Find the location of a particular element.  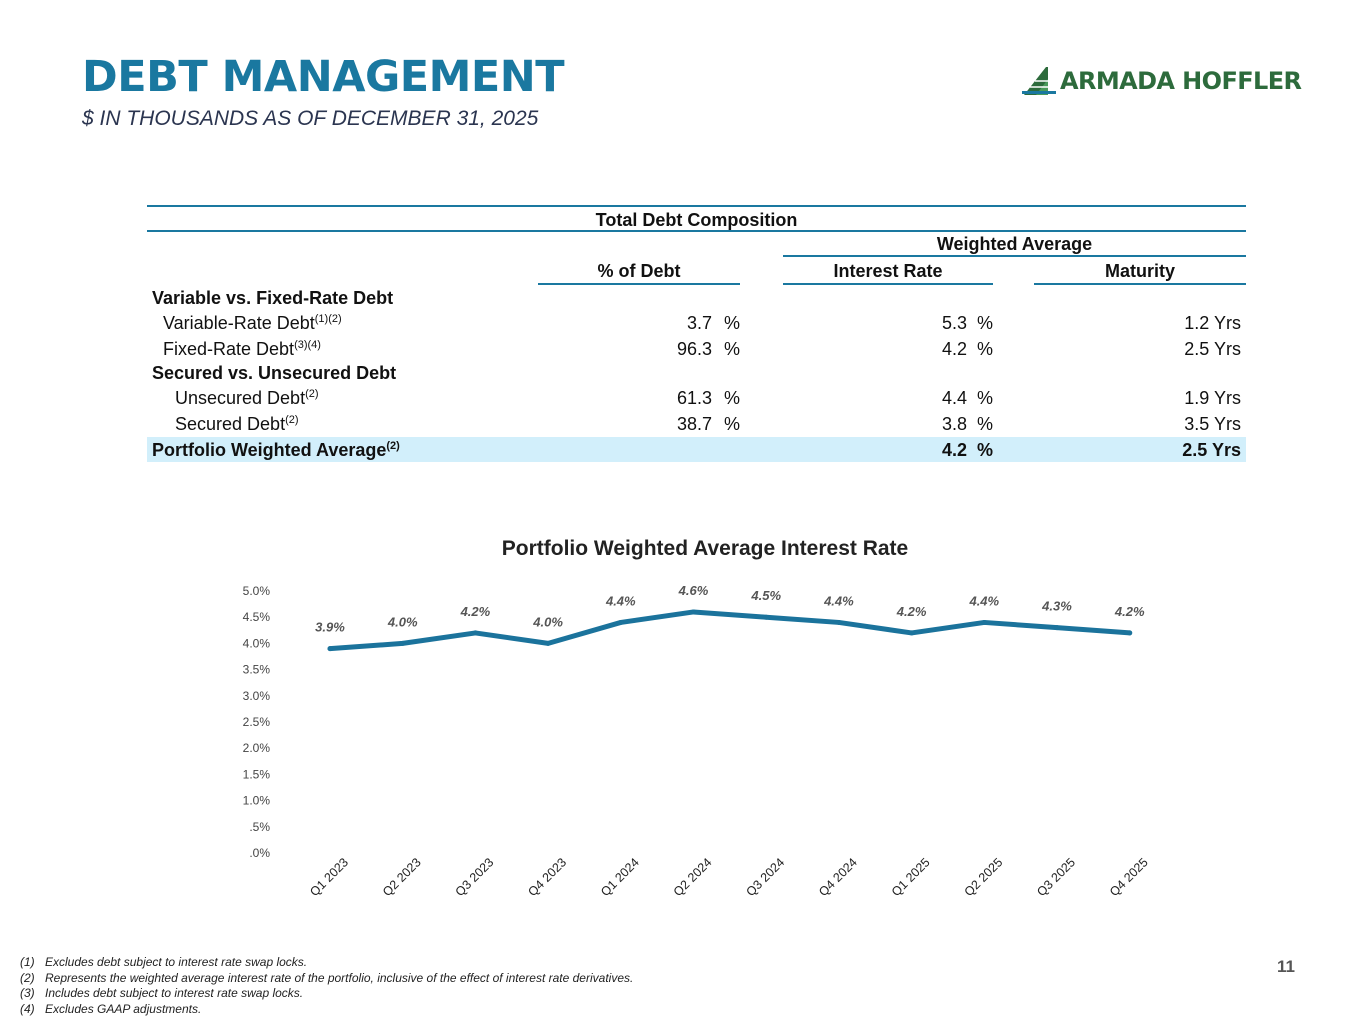

total-rate-value: 4.2 is located at coordinates (954, 450).